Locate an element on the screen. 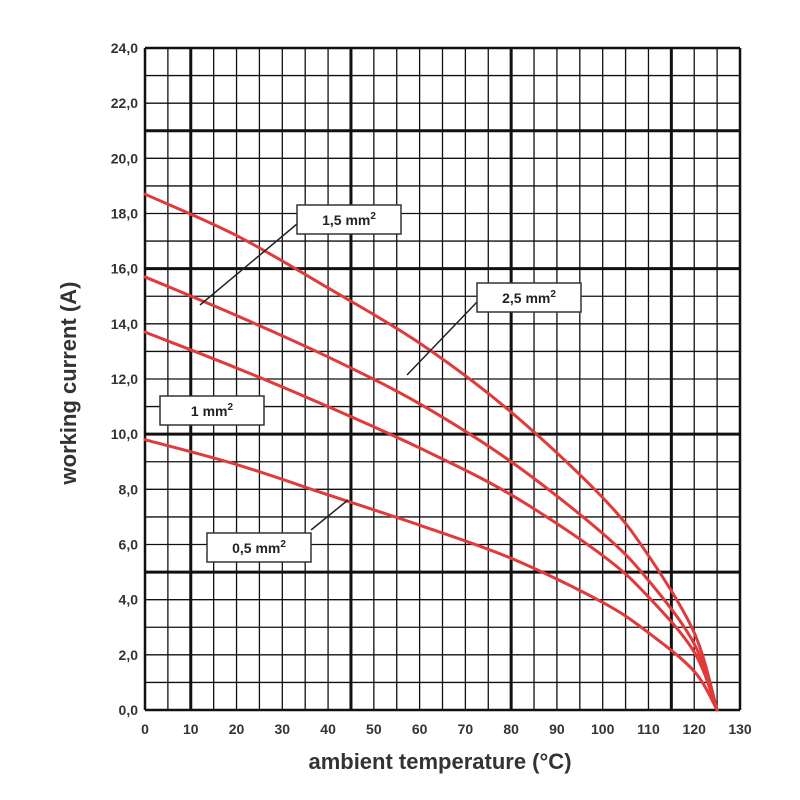  y-tick-label: 24,0 is located at coordinates (124, 48).